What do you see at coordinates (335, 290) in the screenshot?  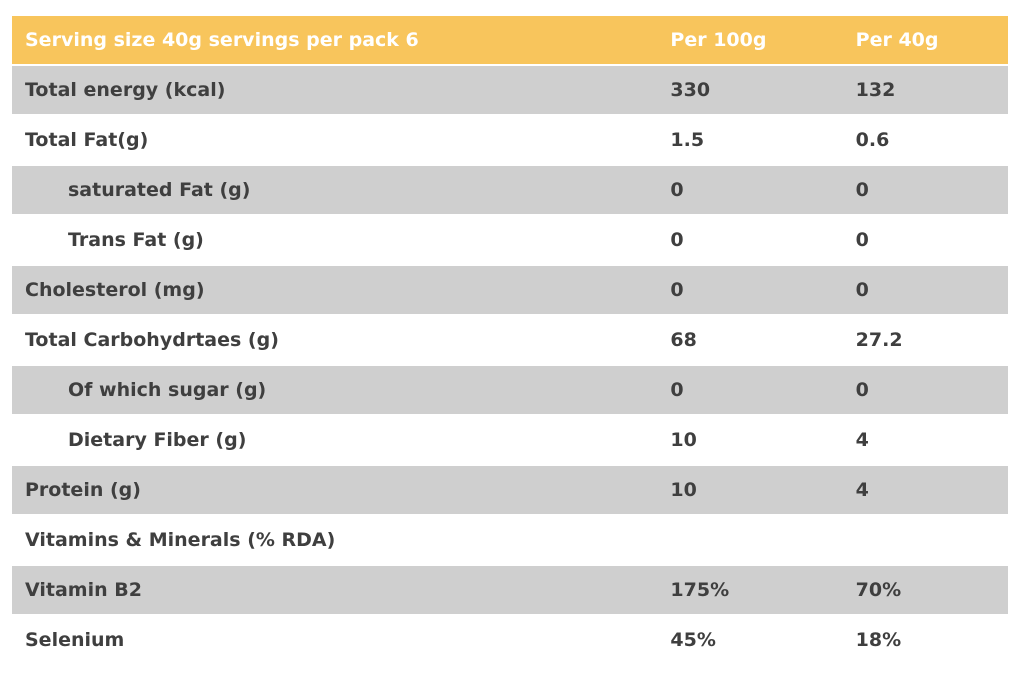 I see `row-label: Cholesterol (mg)` at bounding box center [335, 290].